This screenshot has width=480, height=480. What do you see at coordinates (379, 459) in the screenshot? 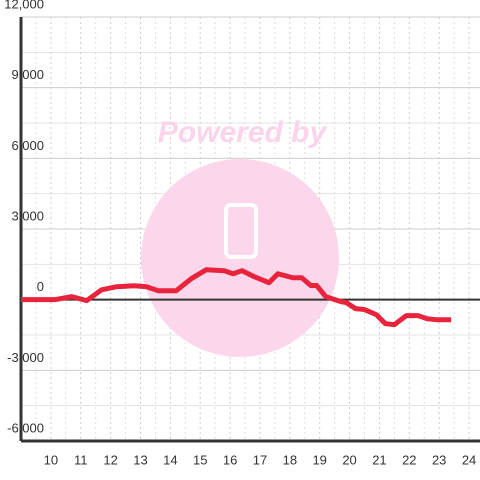
I see `x-tick-label: 21` at bounding box center [379, 459].